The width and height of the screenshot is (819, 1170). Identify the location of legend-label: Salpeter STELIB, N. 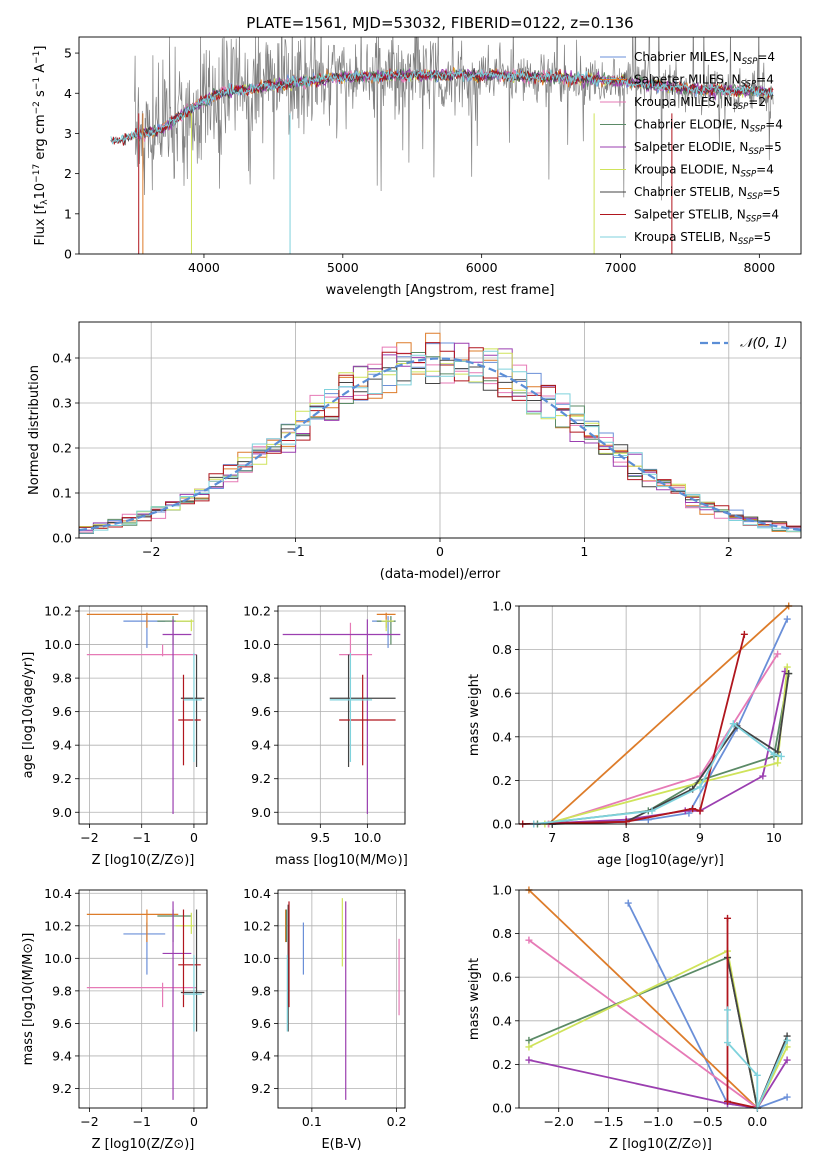
(690, 215).